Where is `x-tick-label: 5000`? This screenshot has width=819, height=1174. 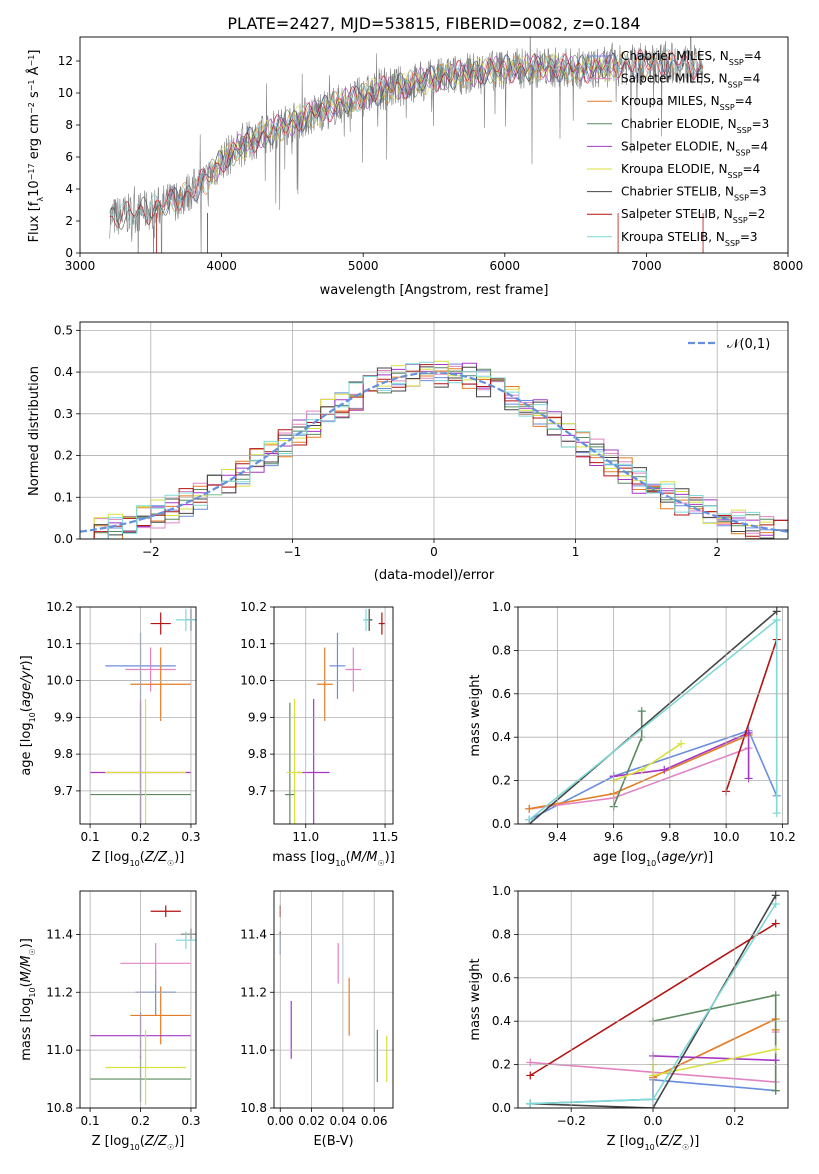
x-tick-label: 5000 is located at coordinates (363, 266).